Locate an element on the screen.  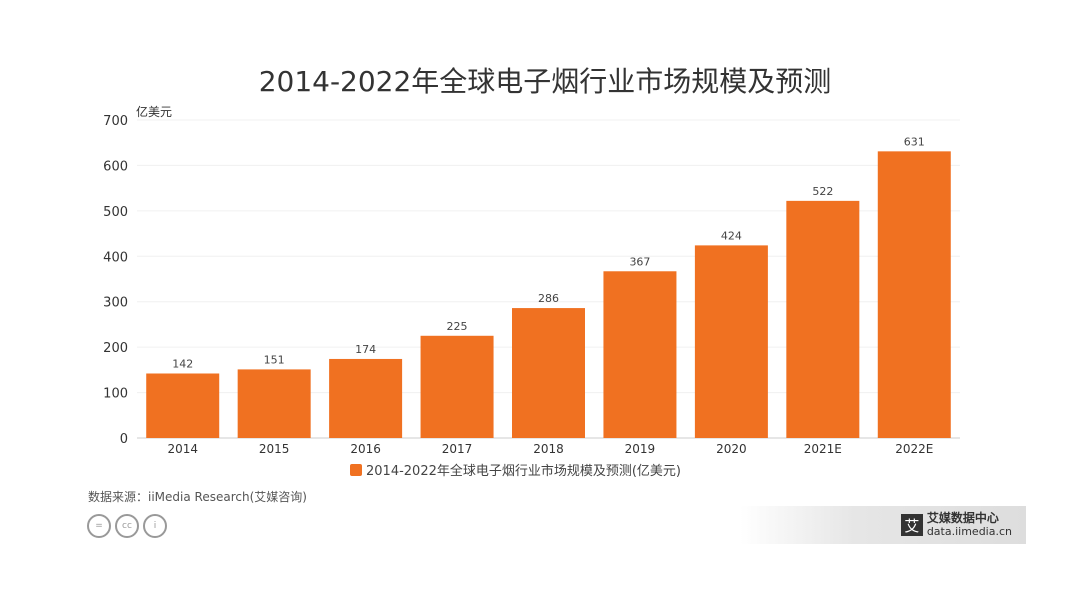
data-label: 286 is located at coordinates (548, 298).